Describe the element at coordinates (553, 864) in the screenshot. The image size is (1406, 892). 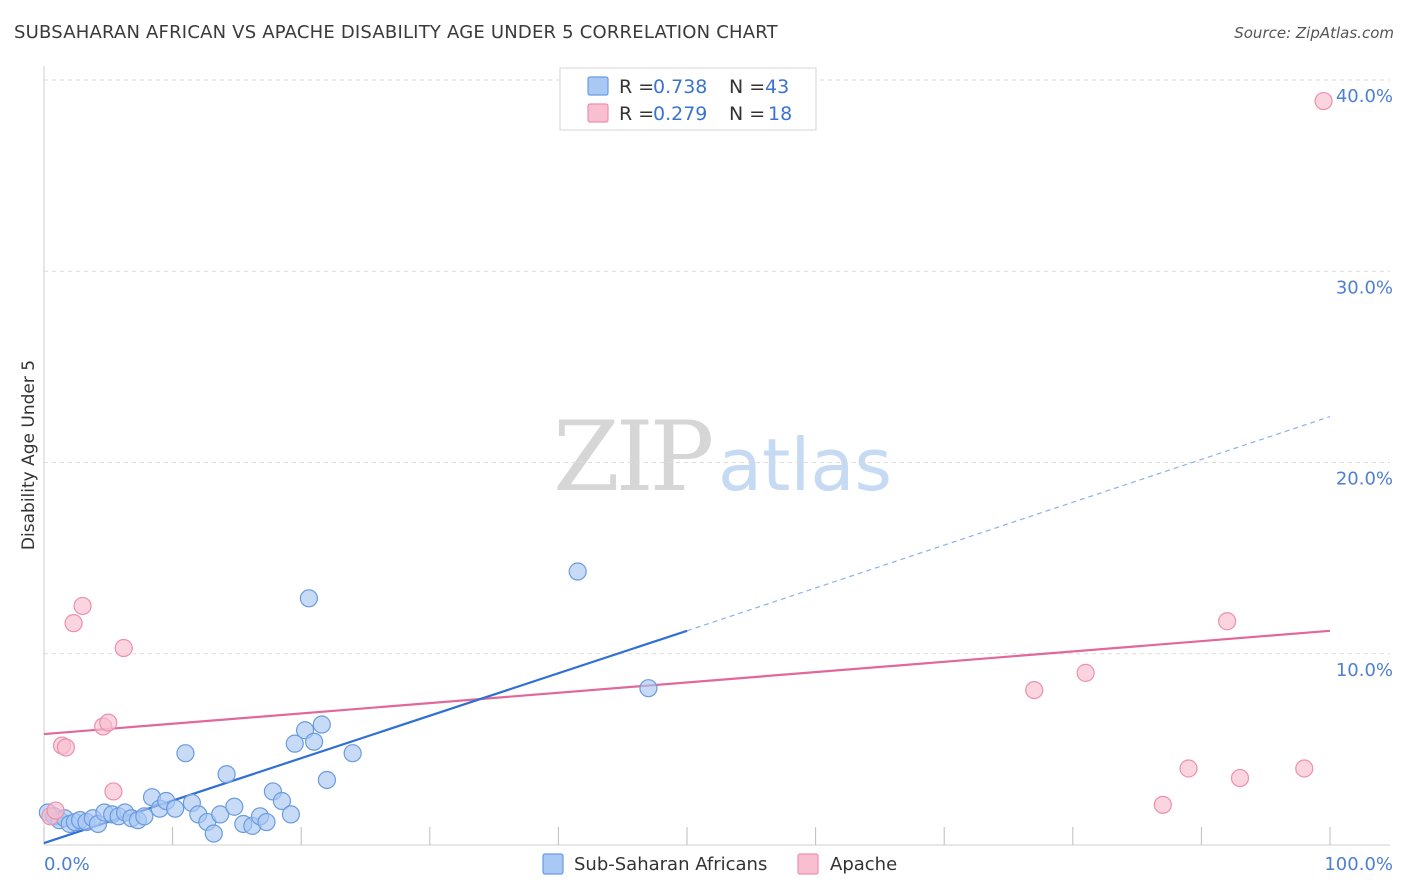
I see `series-legend-swatch-blue` at that location.